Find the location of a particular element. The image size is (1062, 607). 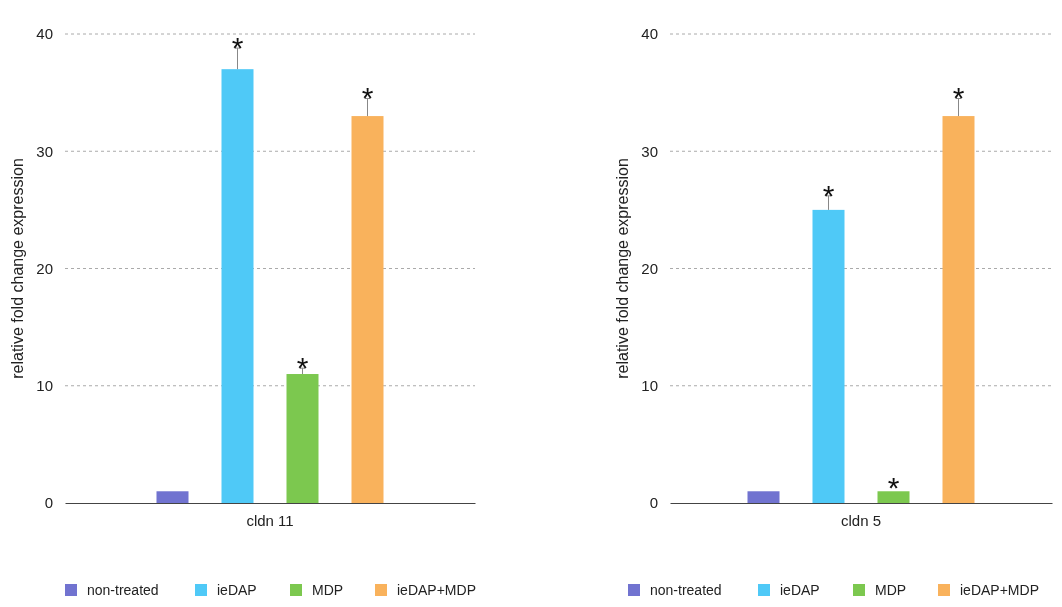

x-tick-label: cldn 11 is located at coordinates (270, 520).